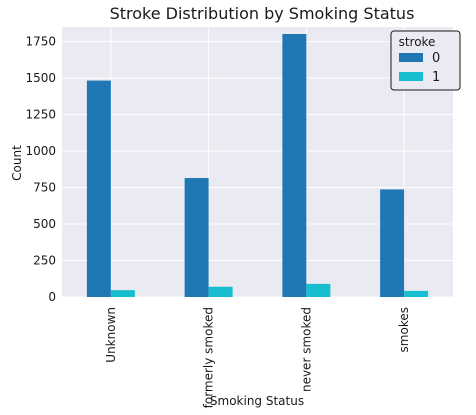 This screenshot has width=476, height=415. Describe the element at coordinates (44, 261) in the screenshot. I see `y-tick-label: 250` at that location.